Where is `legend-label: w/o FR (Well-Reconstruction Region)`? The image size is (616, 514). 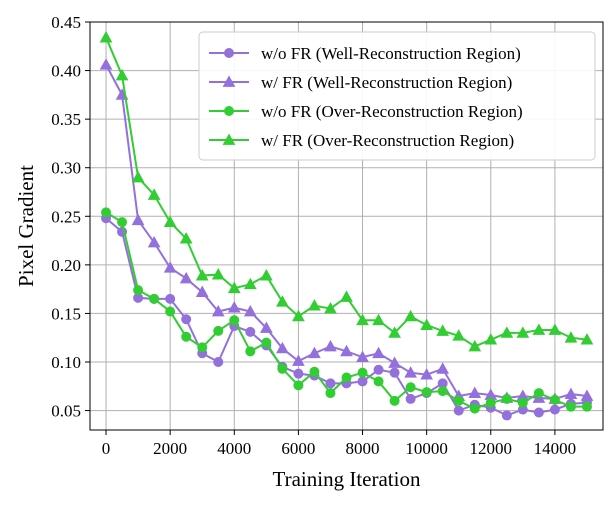
legend-label: w/o FR (Well-Reconstruction Region) is located at coordinates (391, 53).